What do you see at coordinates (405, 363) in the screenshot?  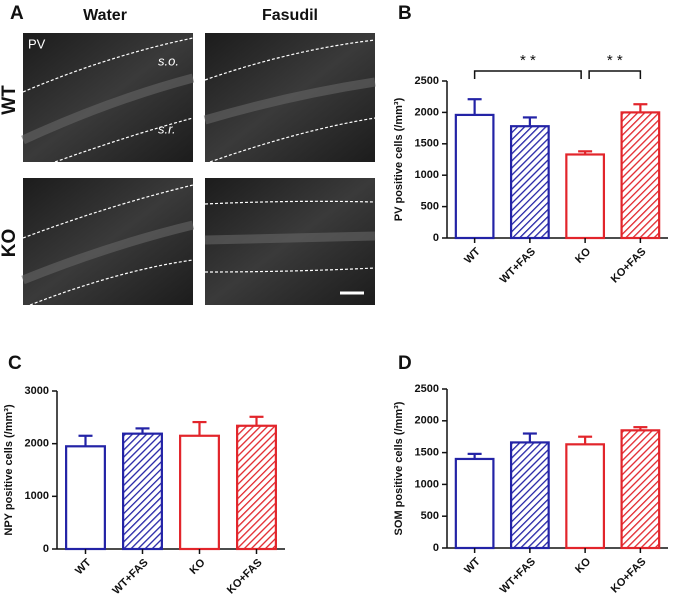 I see `panel-letter: D` at bounding box center [405, 363].